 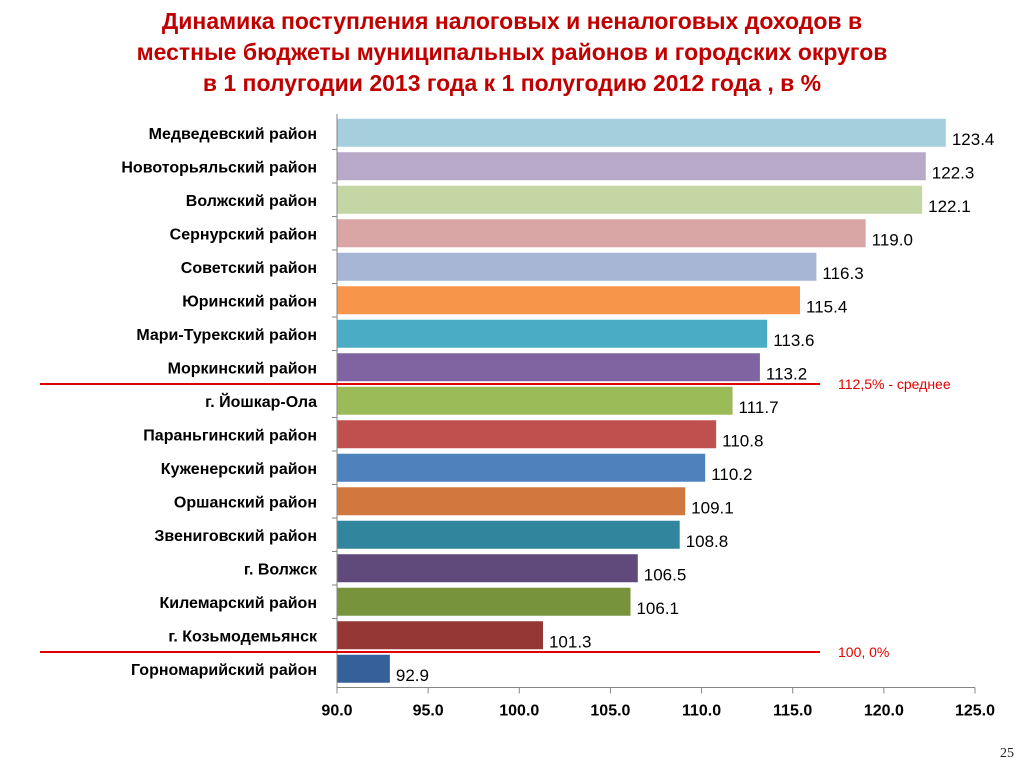 I want to click on value-label: 122.3, so click(x=953, y=172).